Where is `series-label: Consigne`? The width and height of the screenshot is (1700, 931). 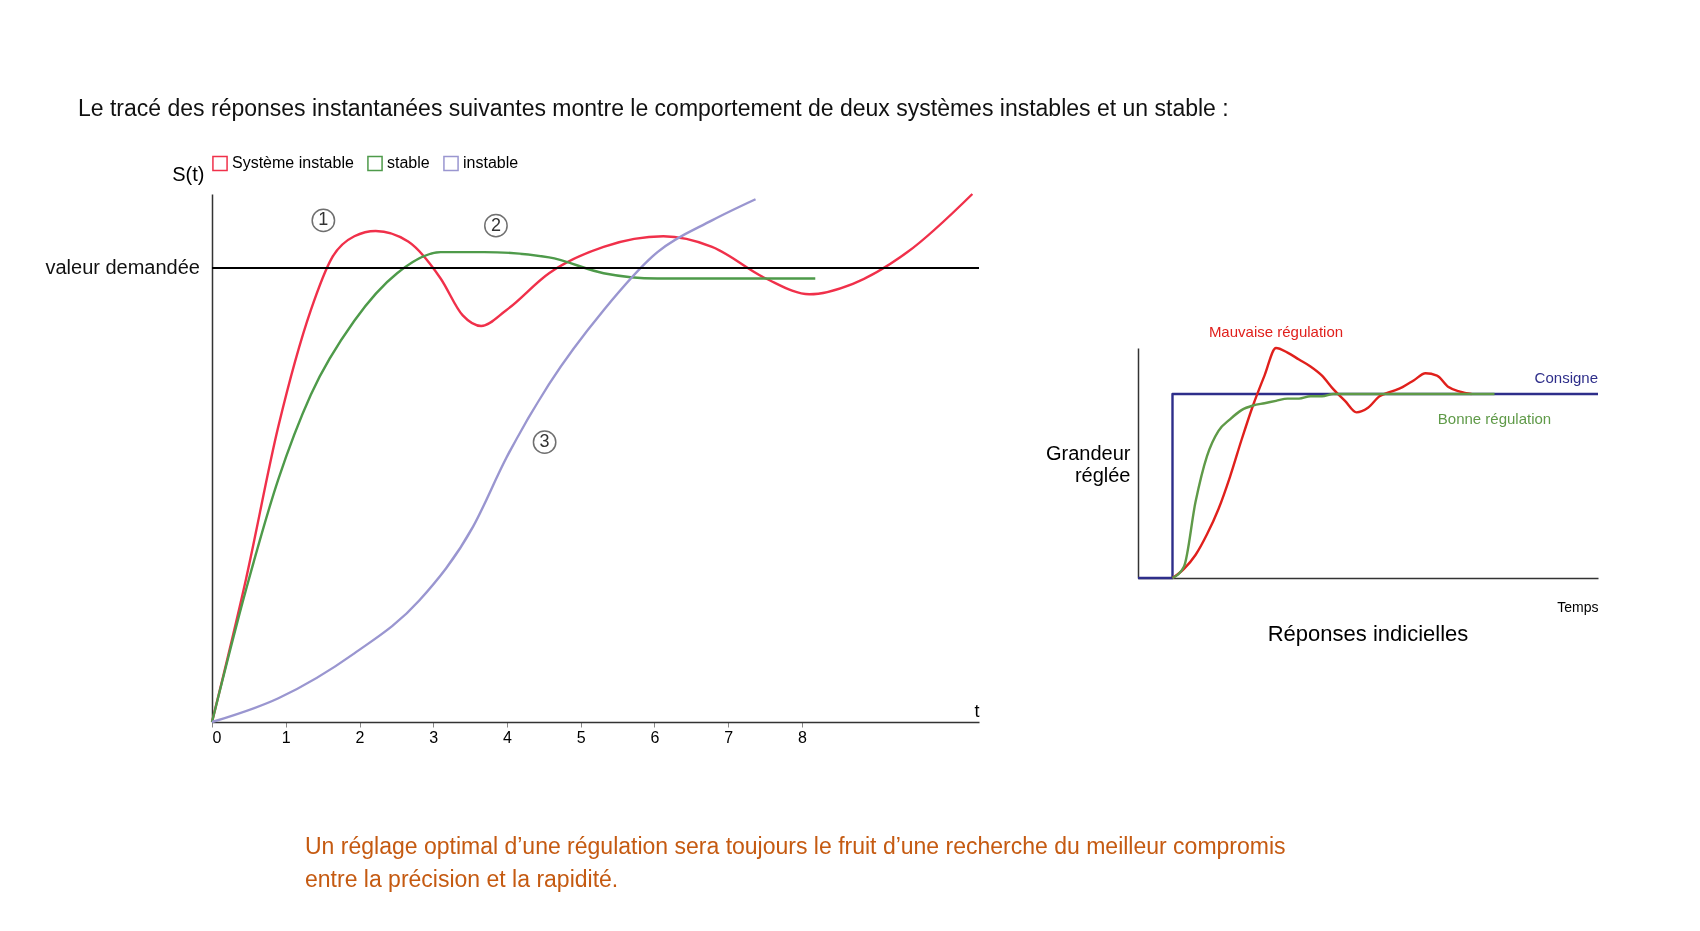 series-label: Consigne is located at coordinates (1566, 377).